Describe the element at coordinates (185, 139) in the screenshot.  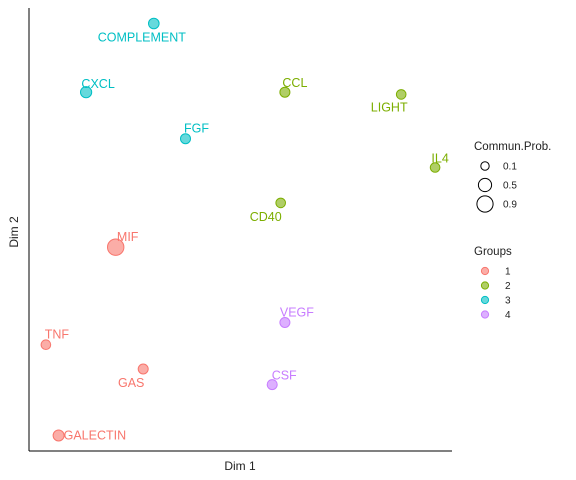
I see `point-fgf` at that location.